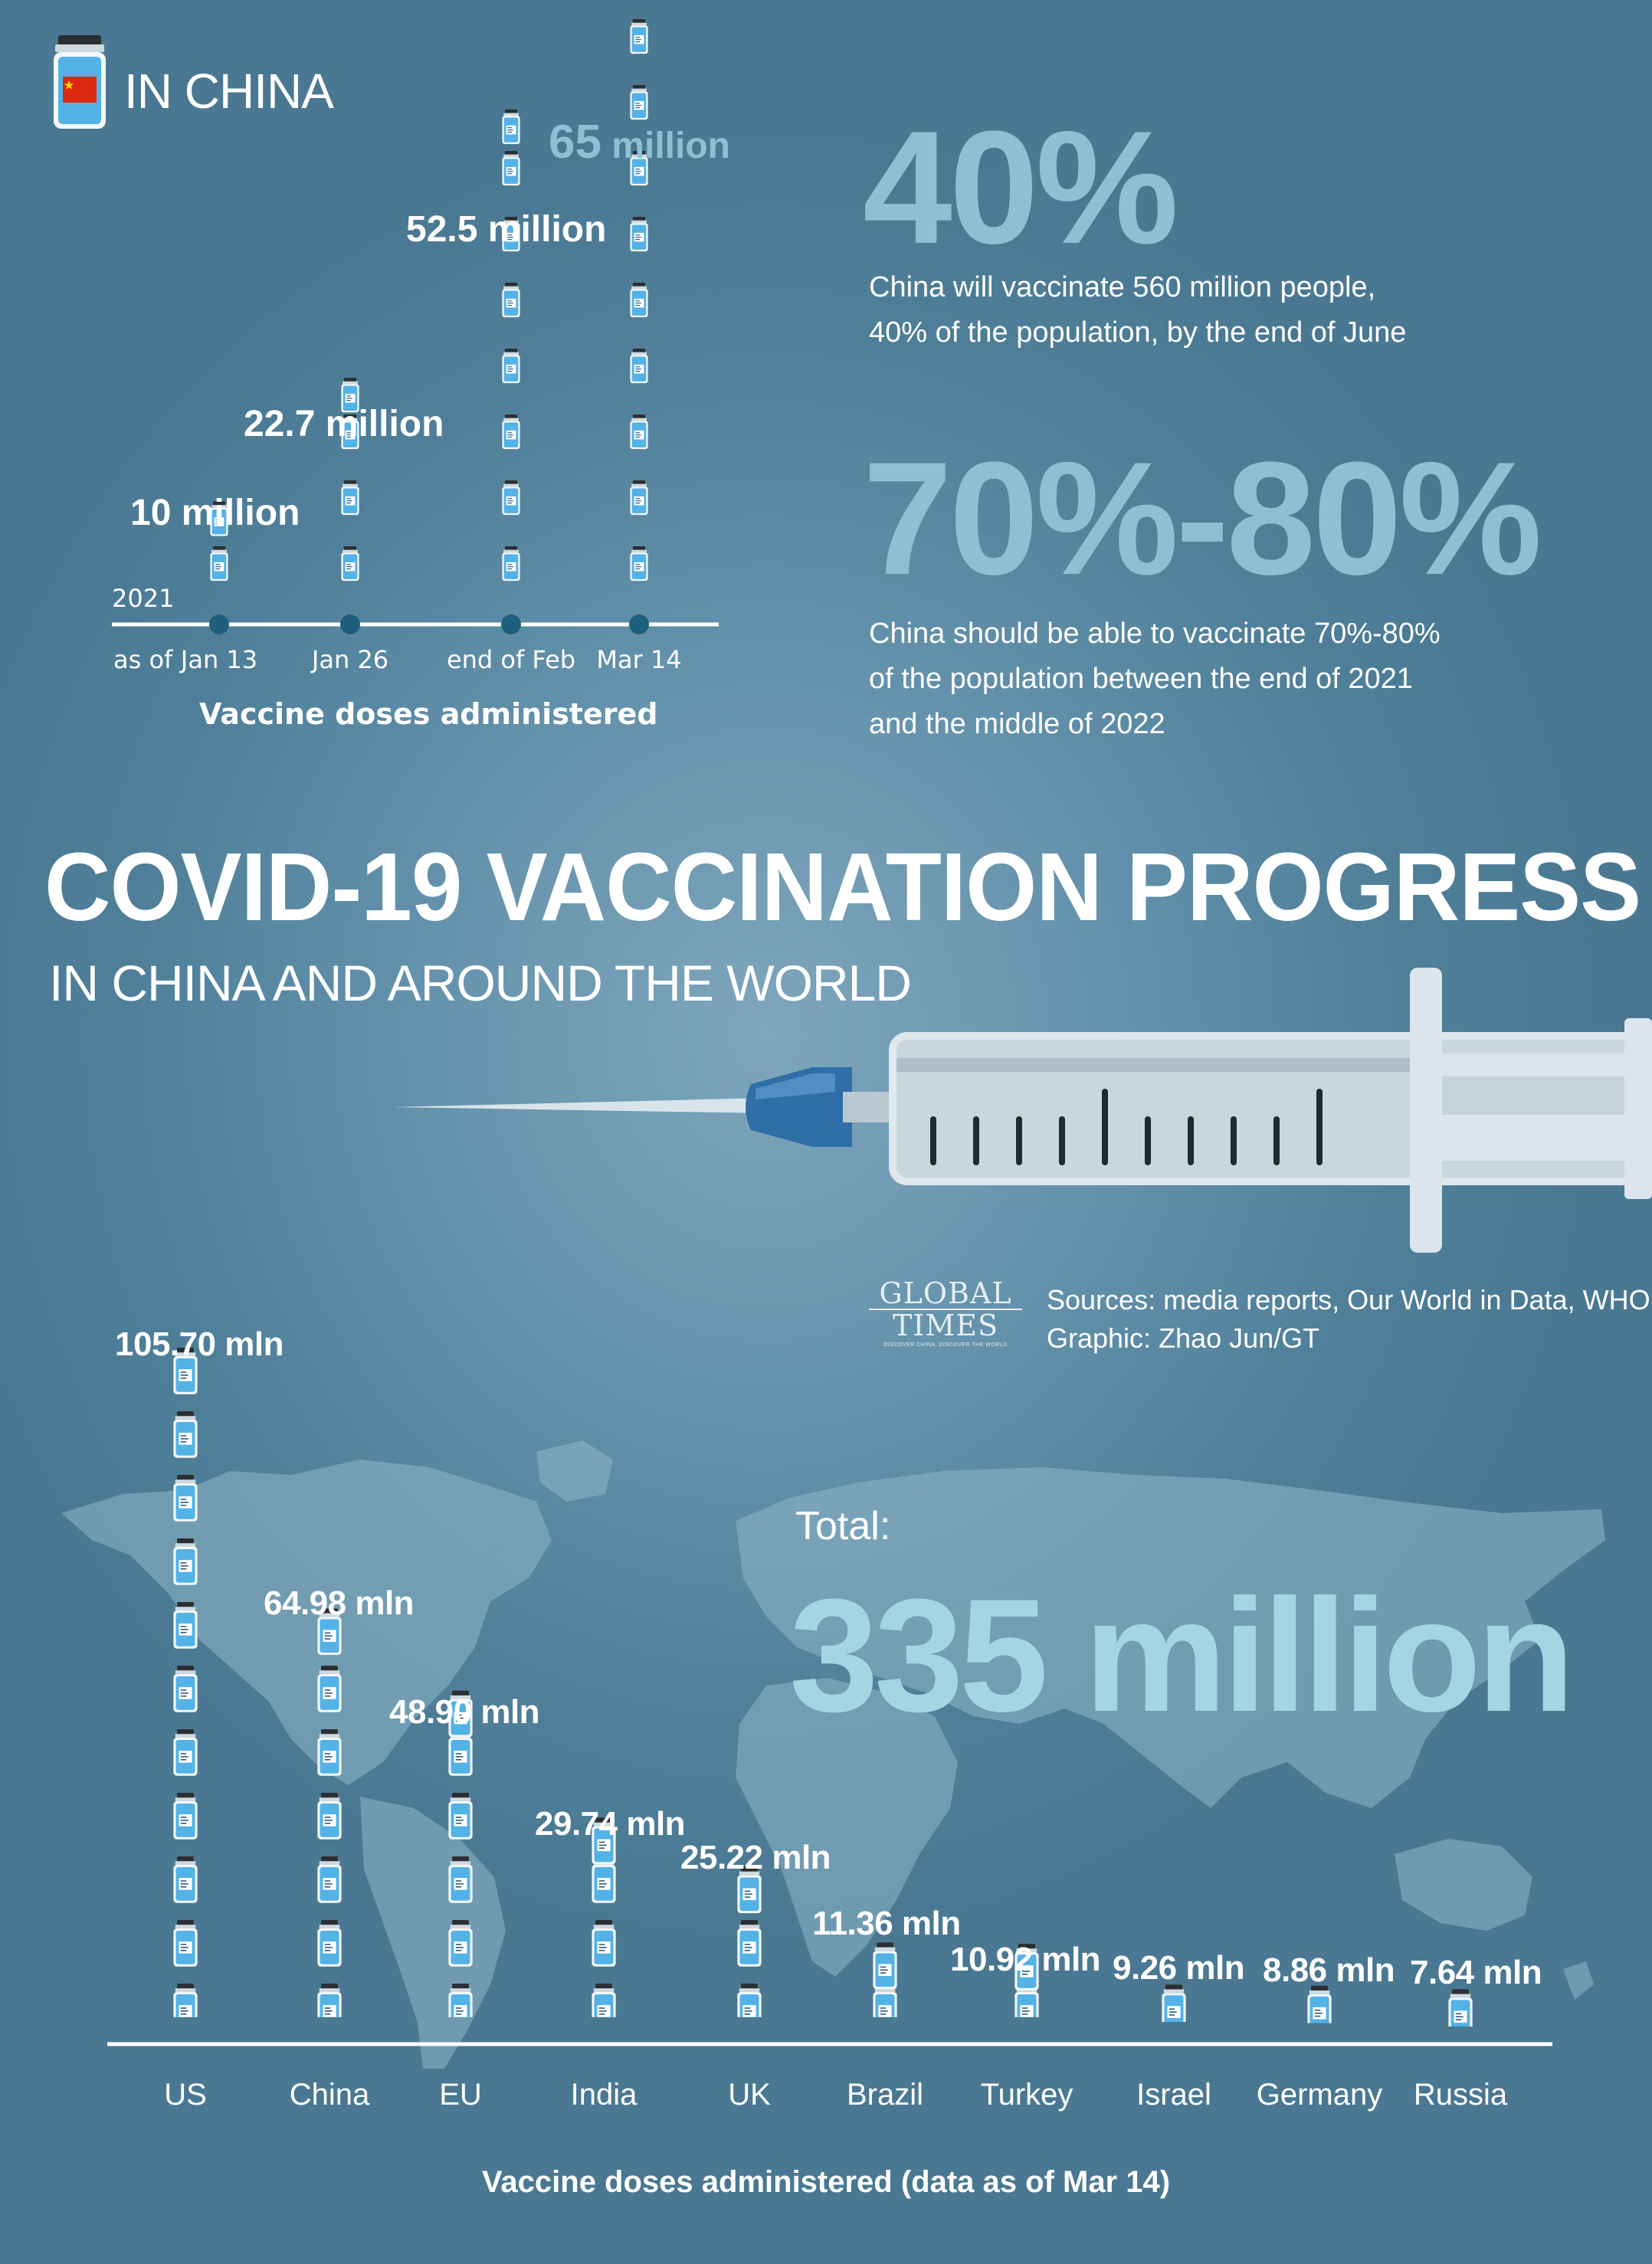 Image resolution: width=1652 pixels, height=2264 pixels. I want to click on world-value-label: 48.90 mln, so click(465, 1712).